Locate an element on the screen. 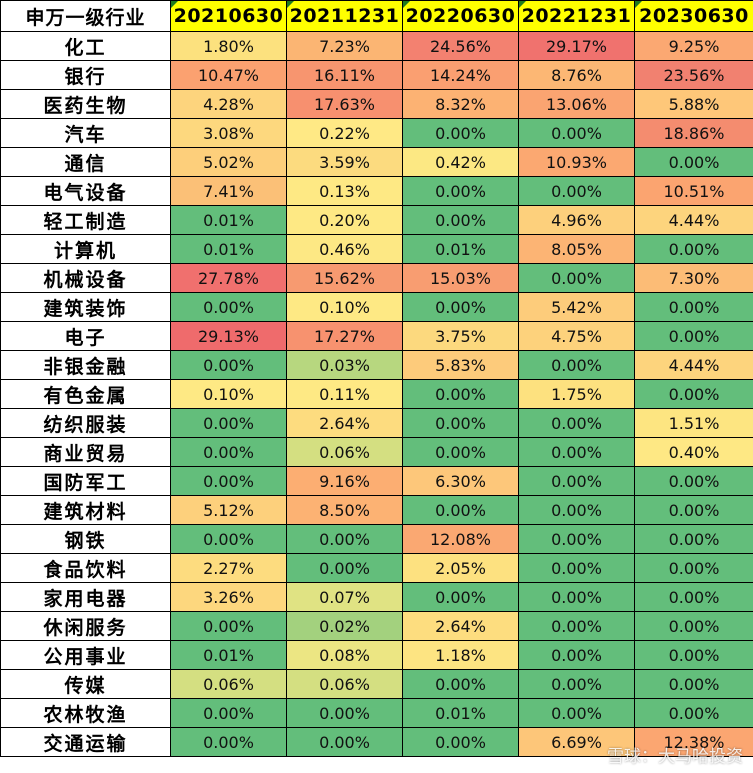  table-row: 农林牧渔 0.00% 0.00% 0.01% 0.00% 0.00% is located at coordinates (376, 713).